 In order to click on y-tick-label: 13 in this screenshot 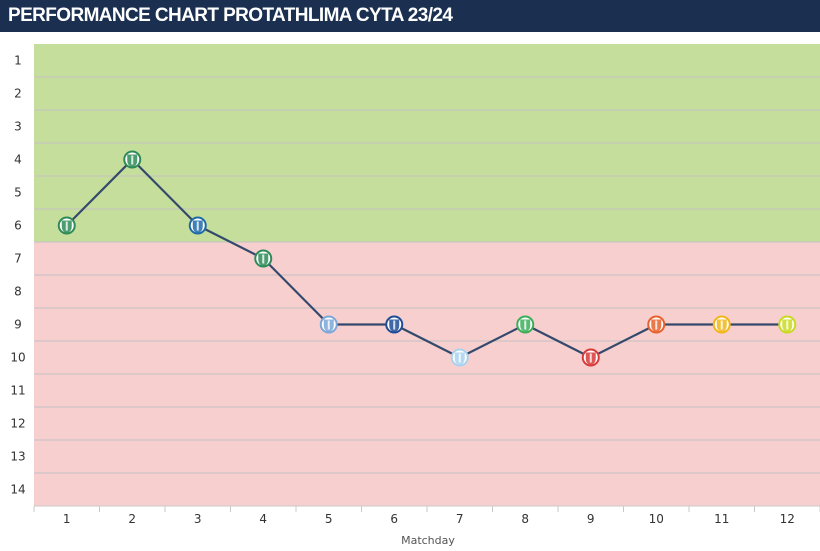, I will do `click(17, 457)`.